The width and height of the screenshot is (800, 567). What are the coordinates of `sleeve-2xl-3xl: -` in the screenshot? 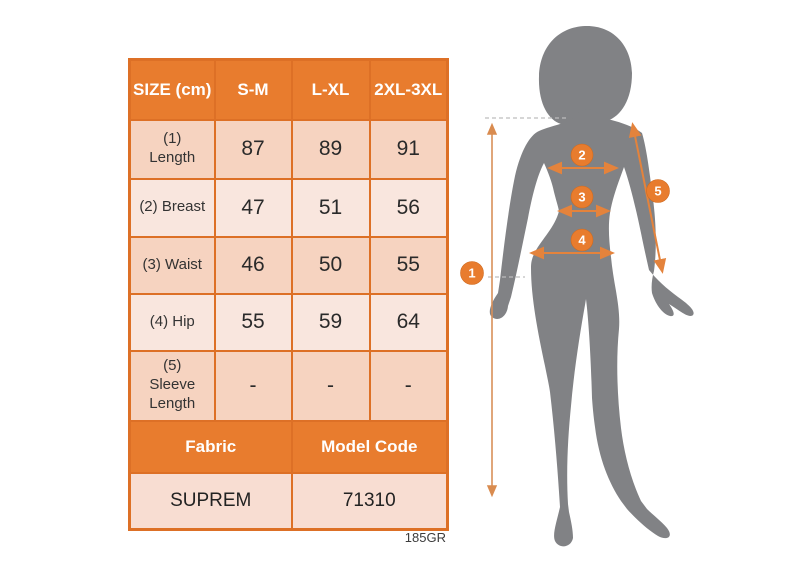 It's located at (408, 385).